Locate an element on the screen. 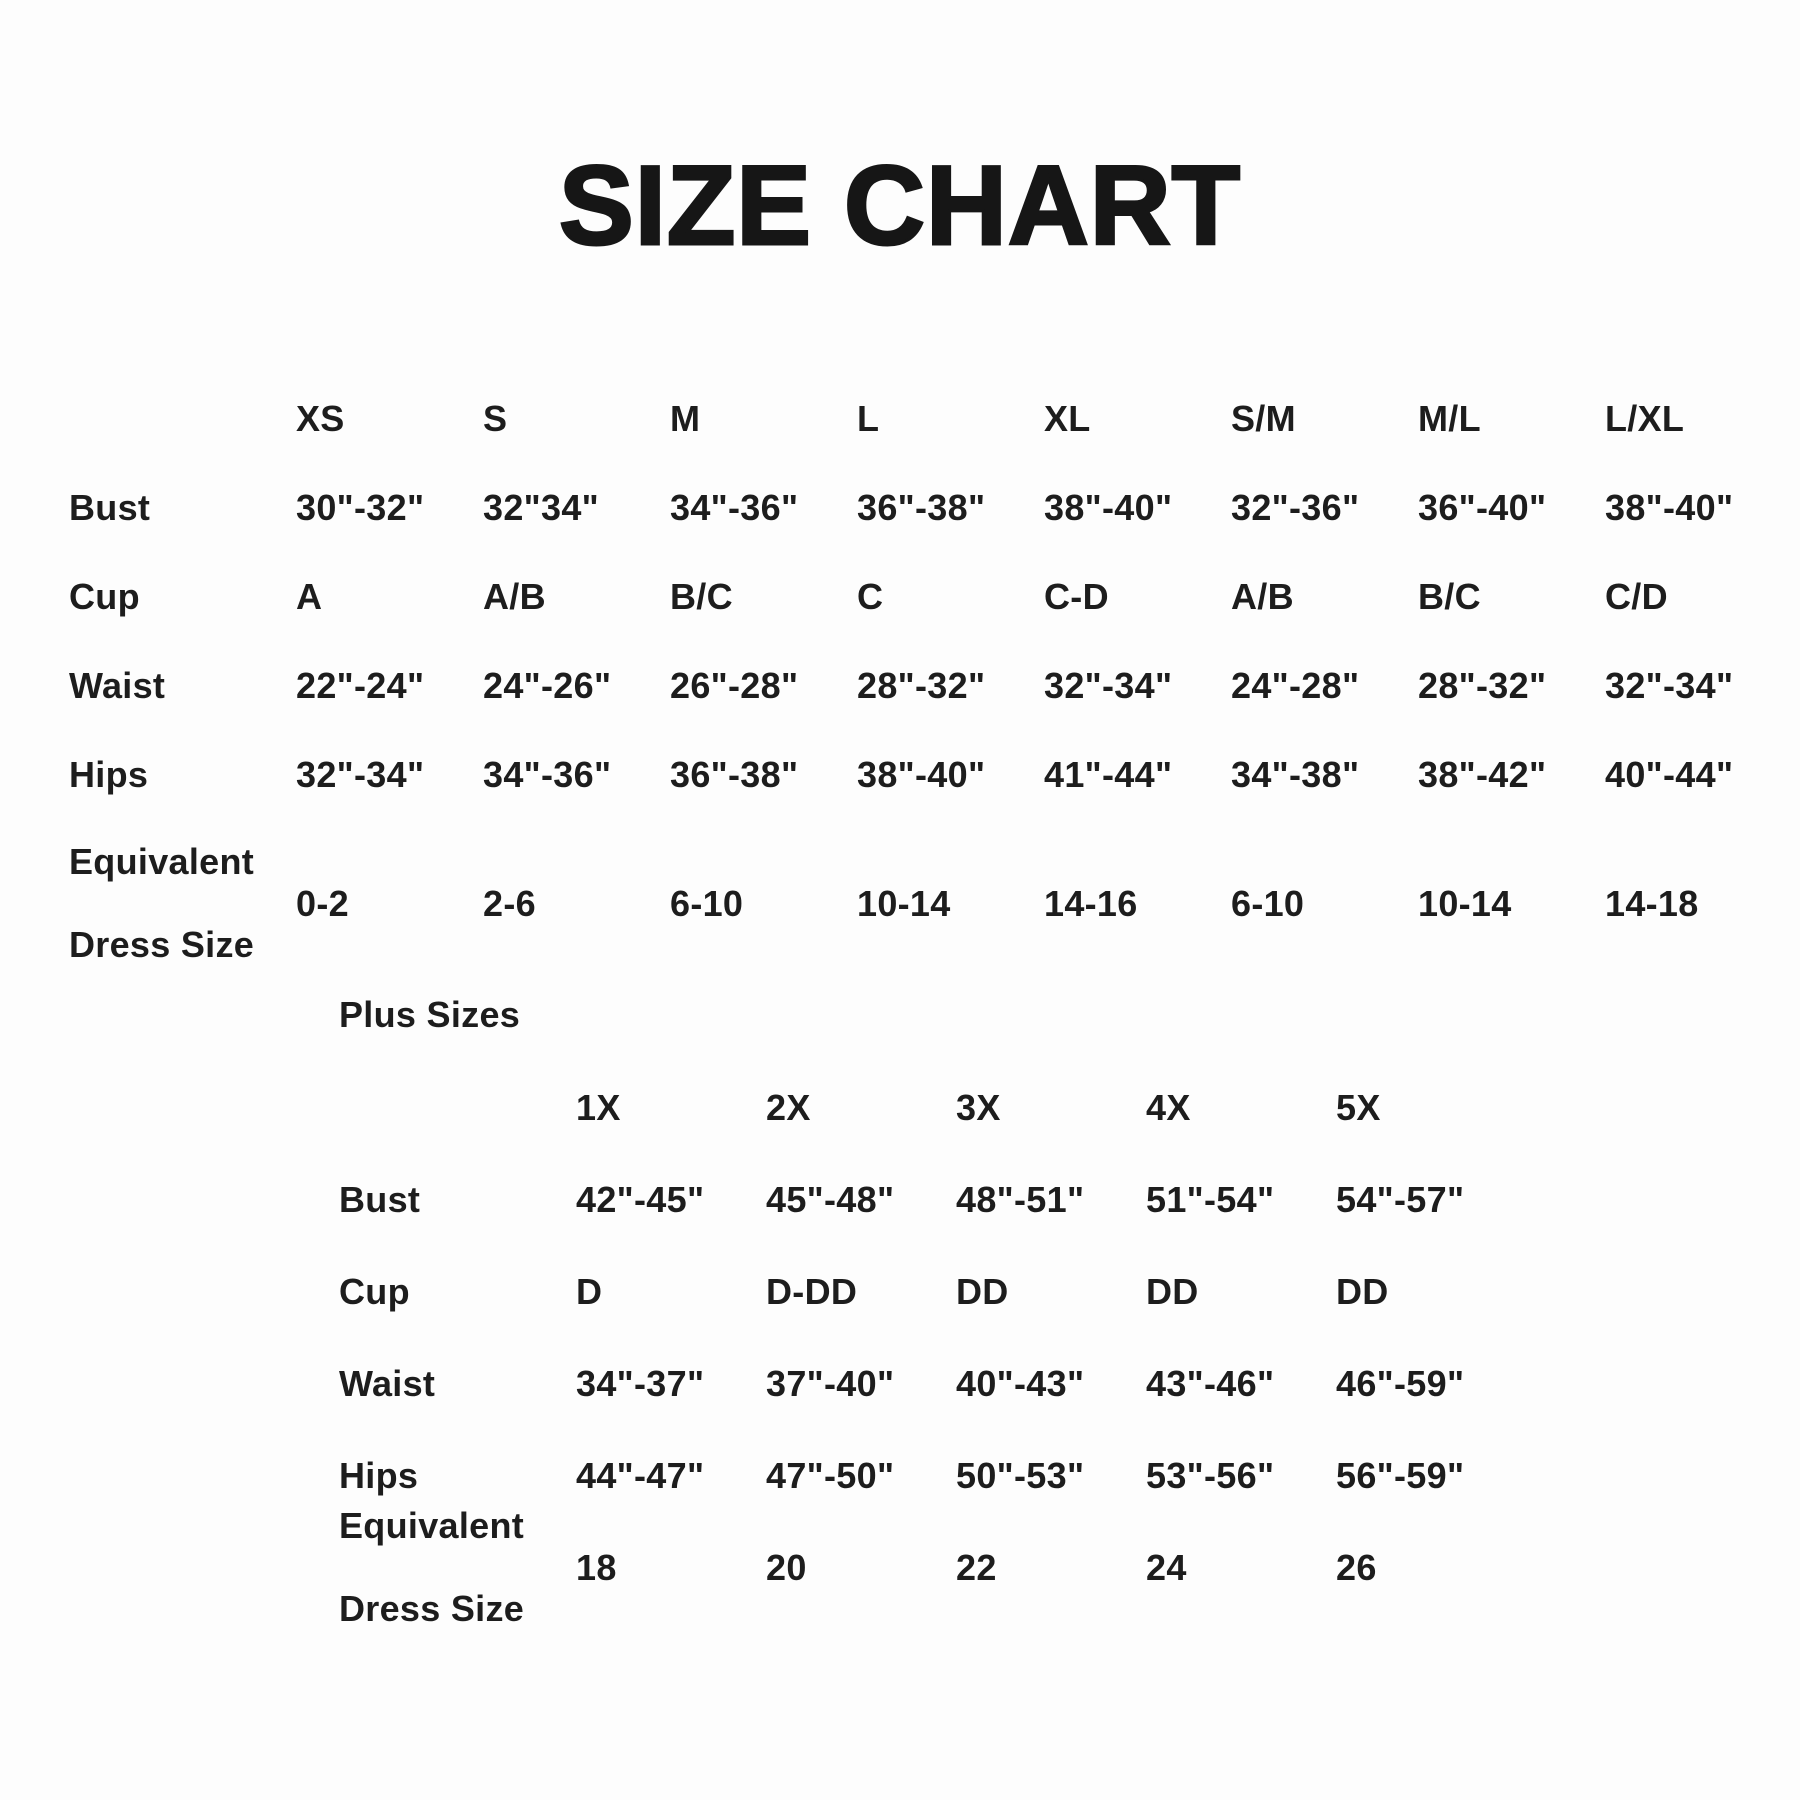 Image resolution: width=1800 pixels, height=1800 pixels. size-cell: C-D is located at coordinates (1076, 596).